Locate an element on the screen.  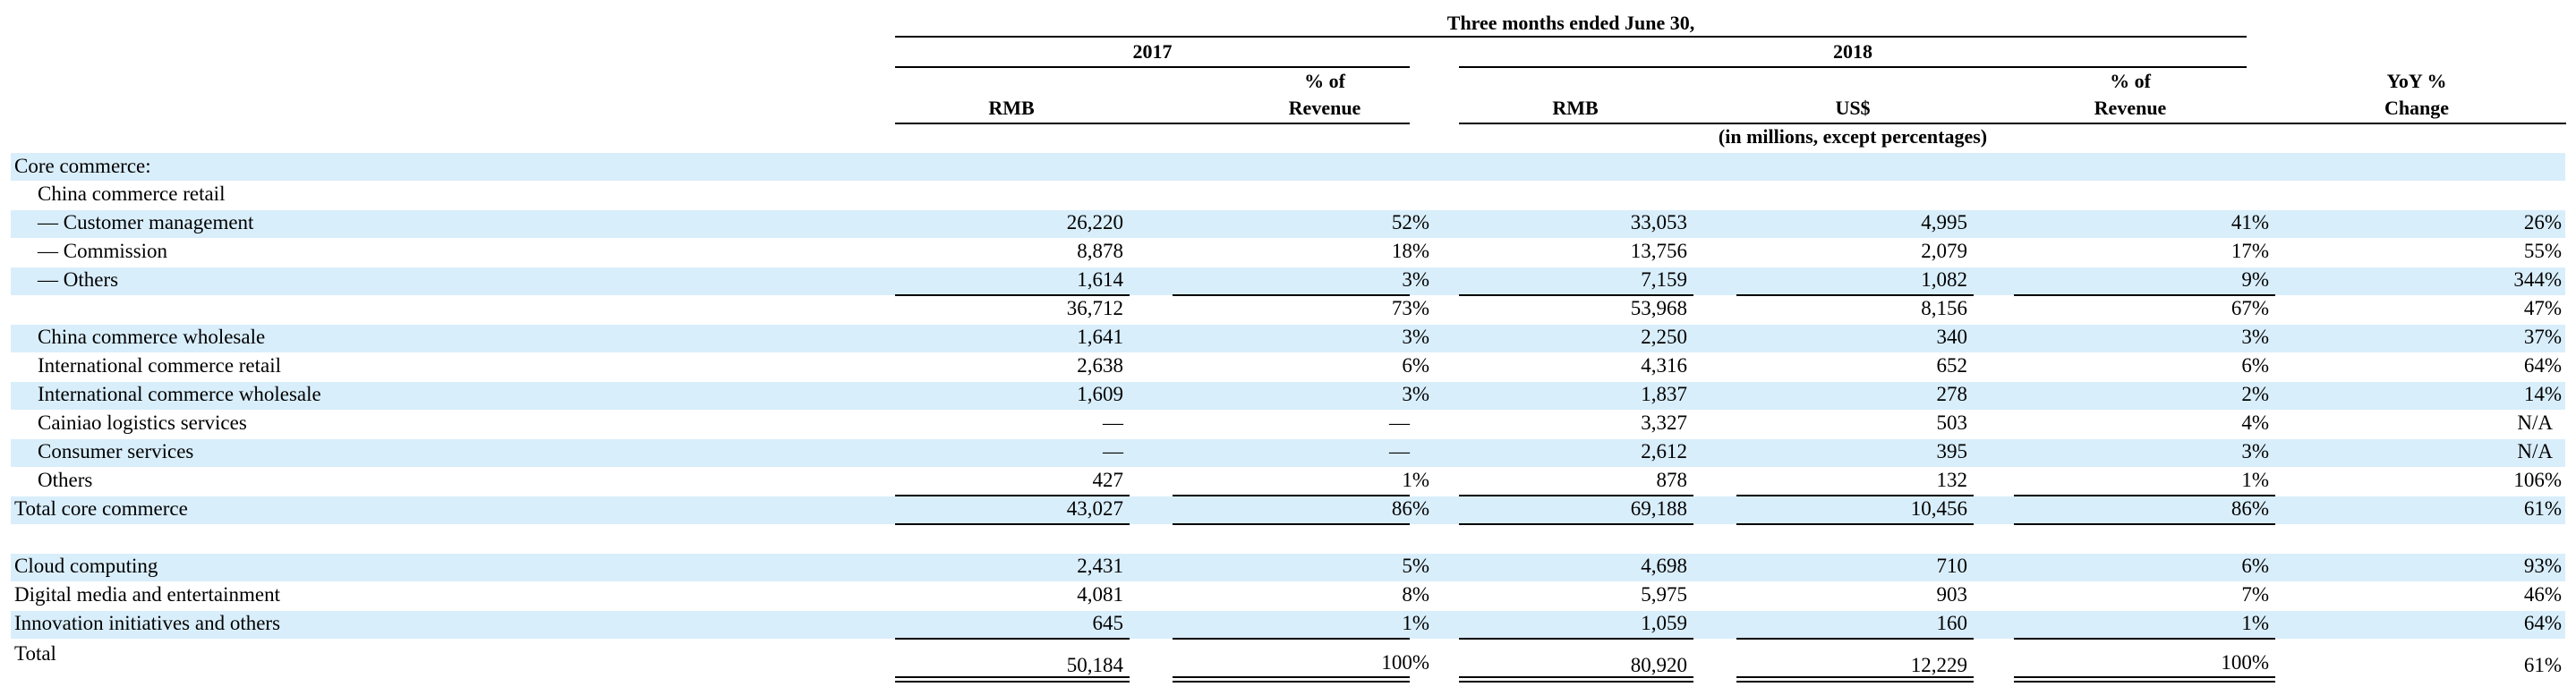
cell-rmb-2017: 4,081 is located at coordinates (1100, 594).